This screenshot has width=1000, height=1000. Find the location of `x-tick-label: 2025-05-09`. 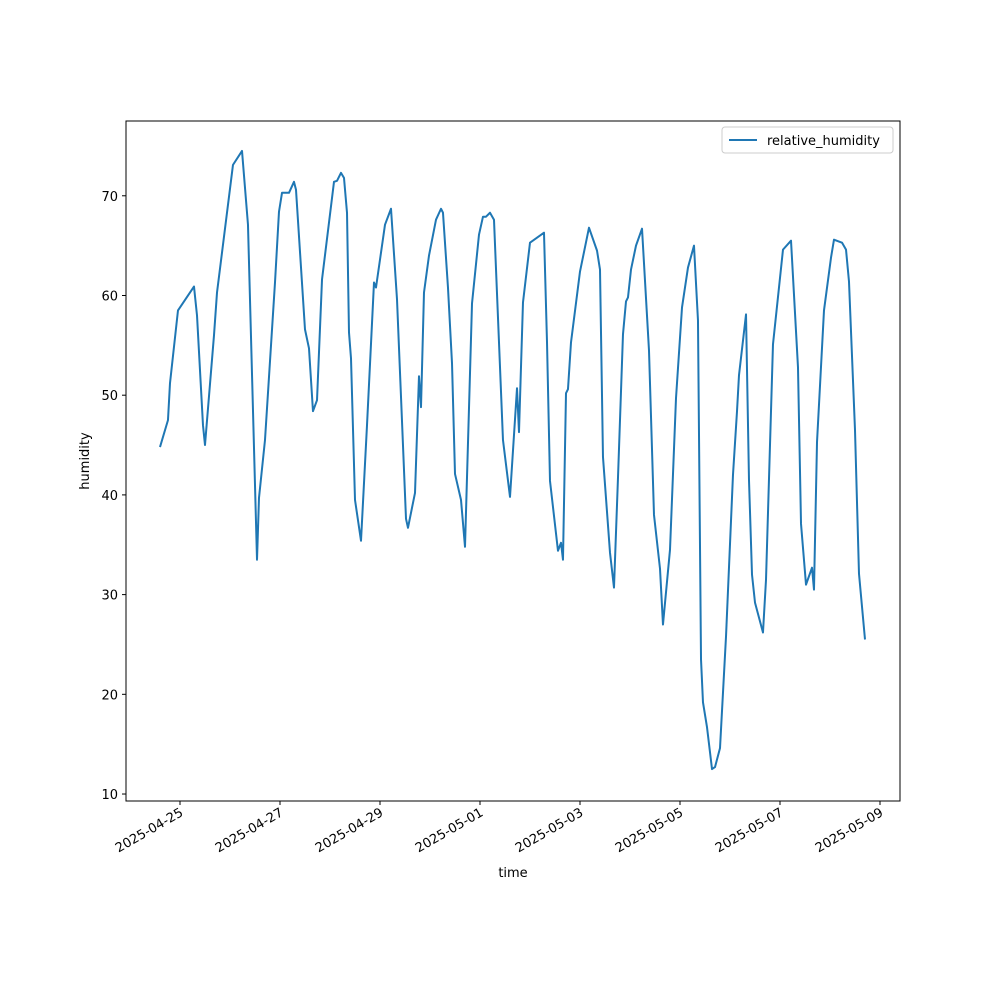

x-tick-label: 2025-05-09 is located at coordinates (849, 830).